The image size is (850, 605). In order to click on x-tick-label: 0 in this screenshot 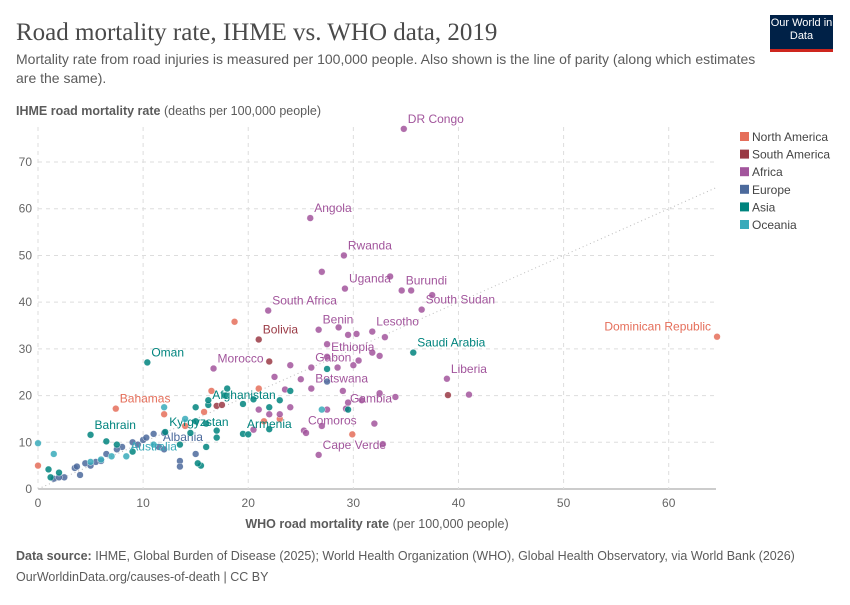, I will do `click(38, 503)`.